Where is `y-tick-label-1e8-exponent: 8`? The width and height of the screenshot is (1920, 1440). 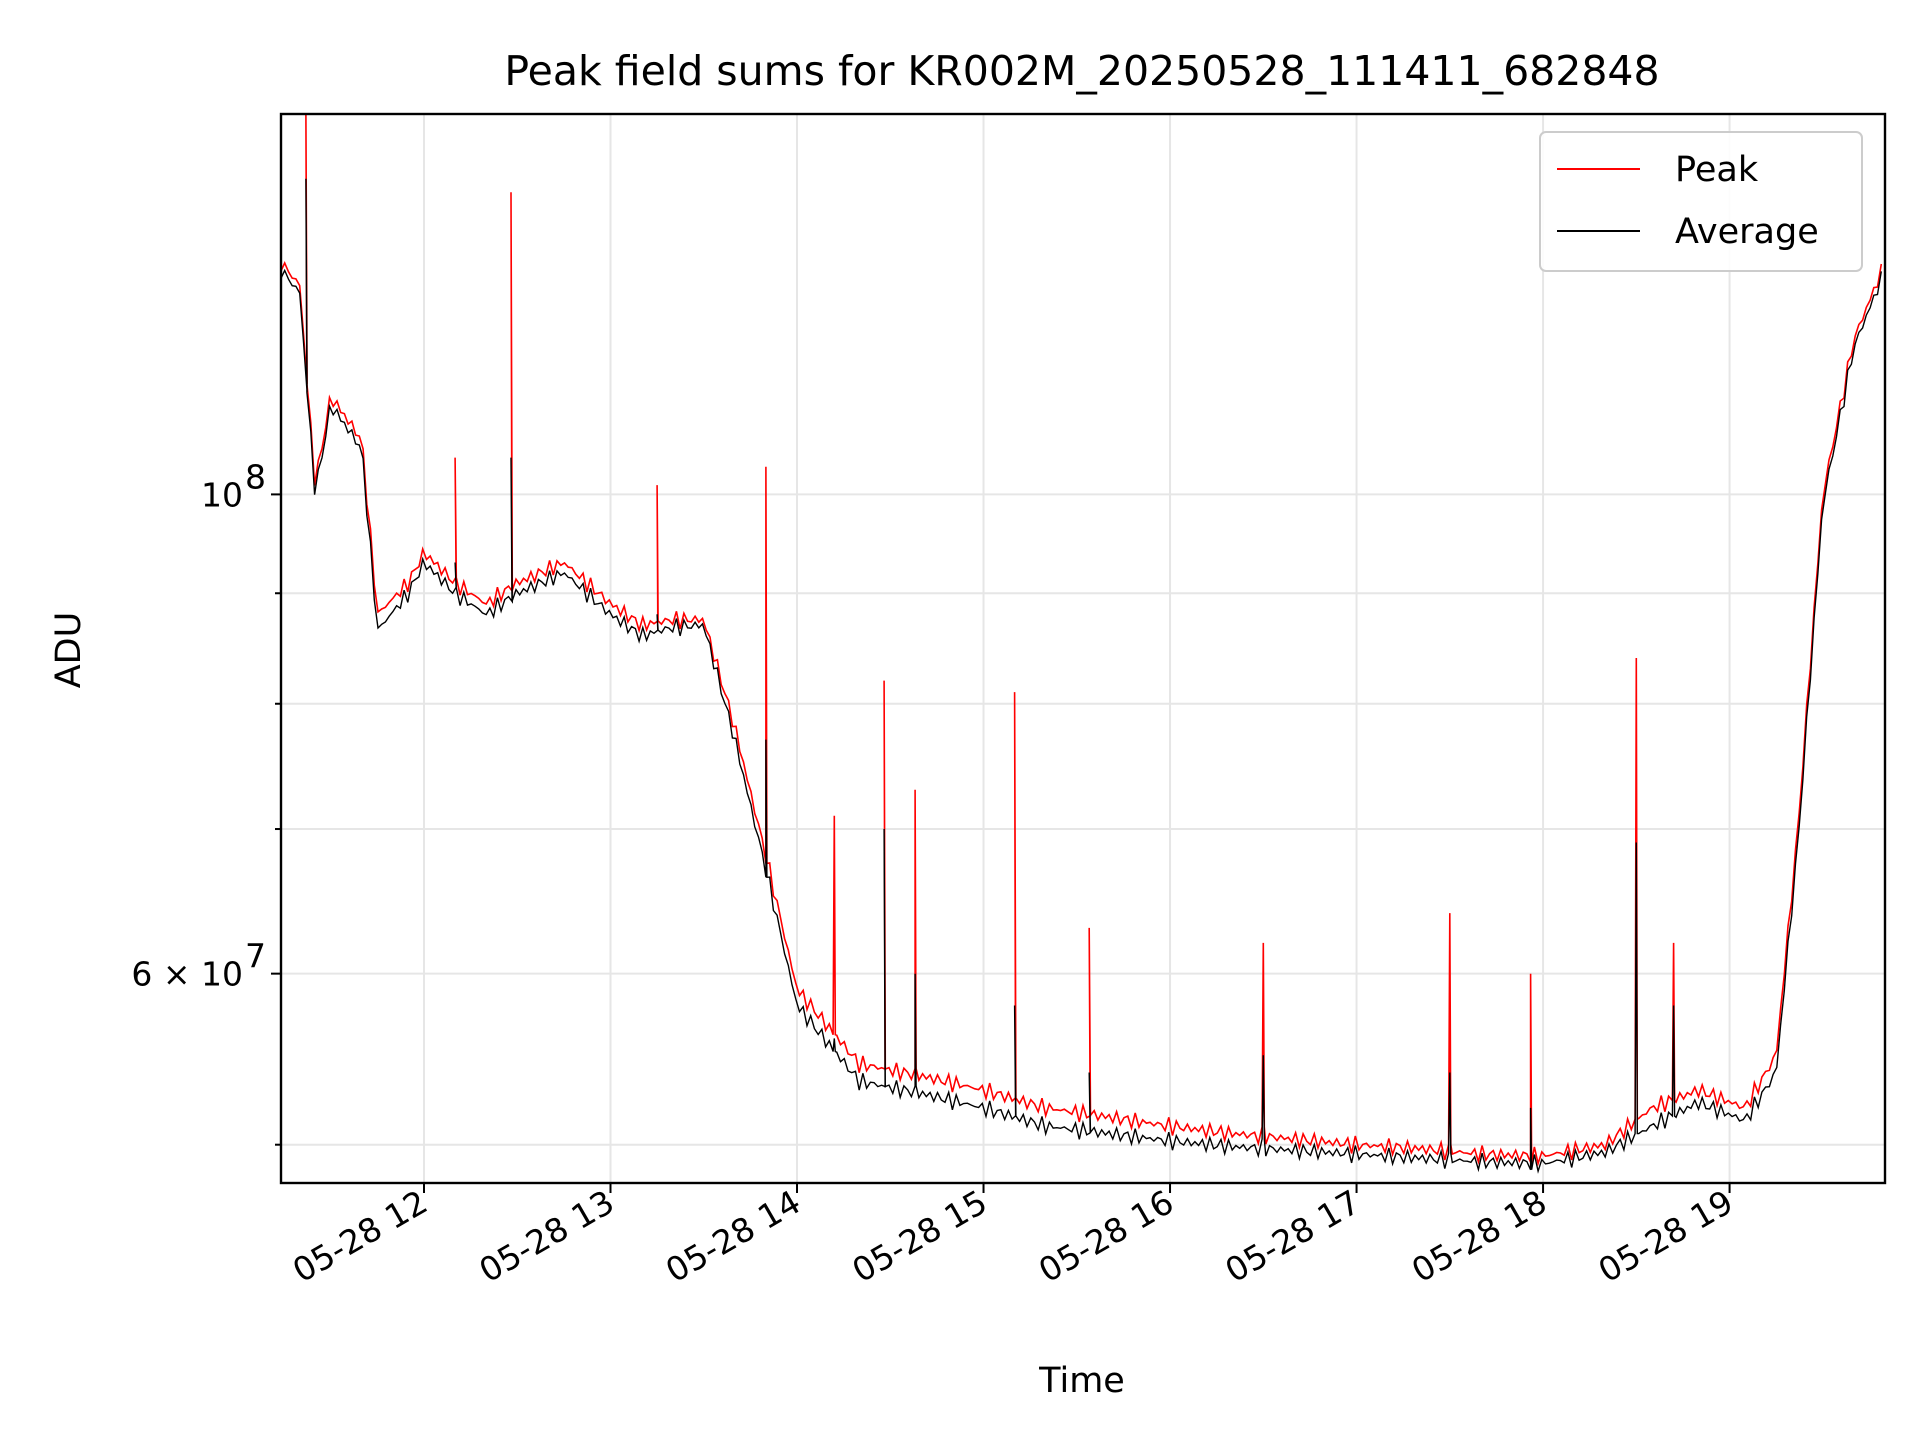
y-tick-label-1e8-exponent: 8 is located at coordinates (255, 476).